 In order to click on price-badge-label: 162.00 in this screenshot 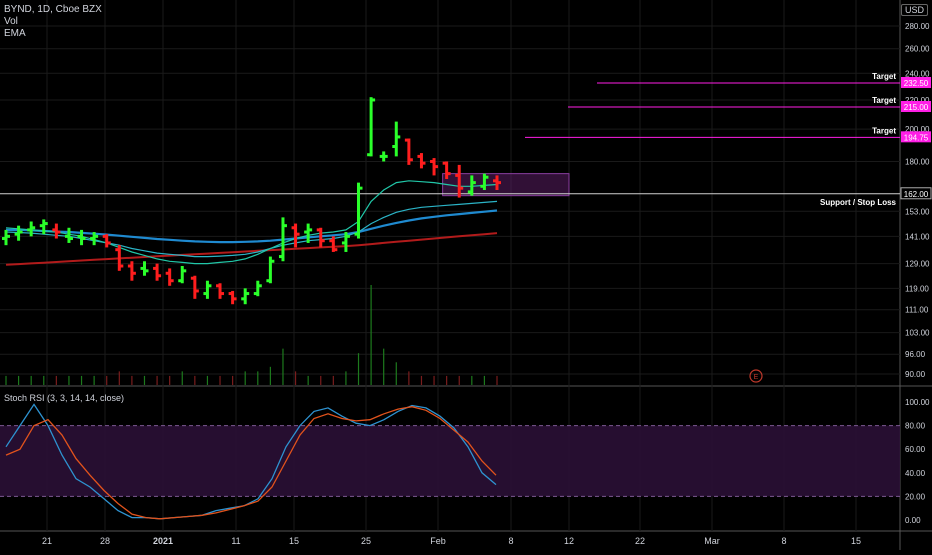, I will do `click(916, 194)`.